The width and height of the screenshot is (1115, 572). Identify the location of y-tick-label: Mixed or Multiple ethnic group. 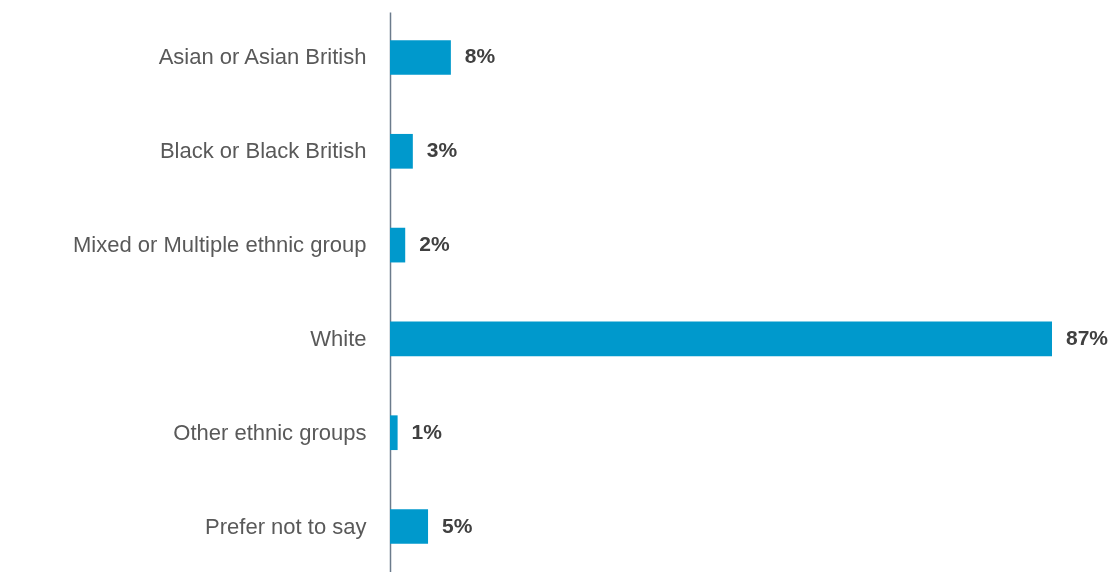
(220, 245).